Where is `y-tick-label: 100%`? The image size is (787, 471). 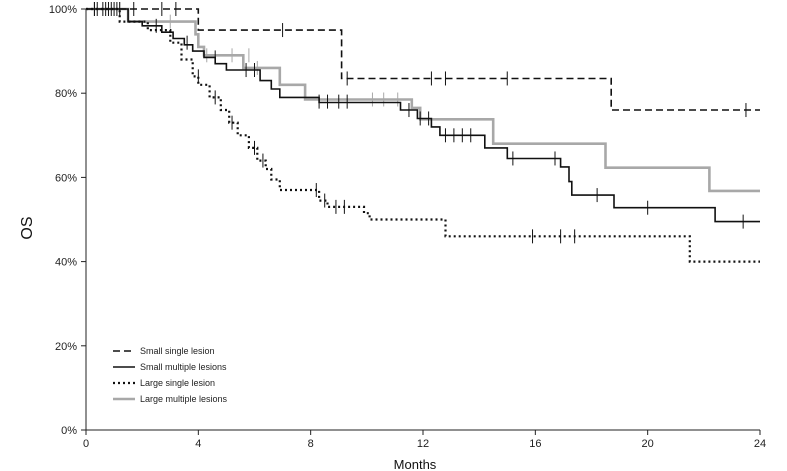 y-tick-label: 100% is located at coordinates (63, 10).